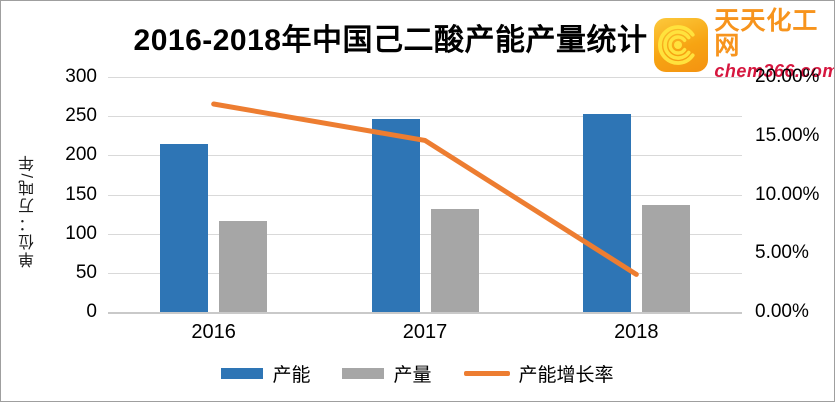 This screenshot has height=402, width=835. What do you see at coordinates (665, 258) in the screenshot?
I see `bar-产量-2018` at bounding box center [665, 258].